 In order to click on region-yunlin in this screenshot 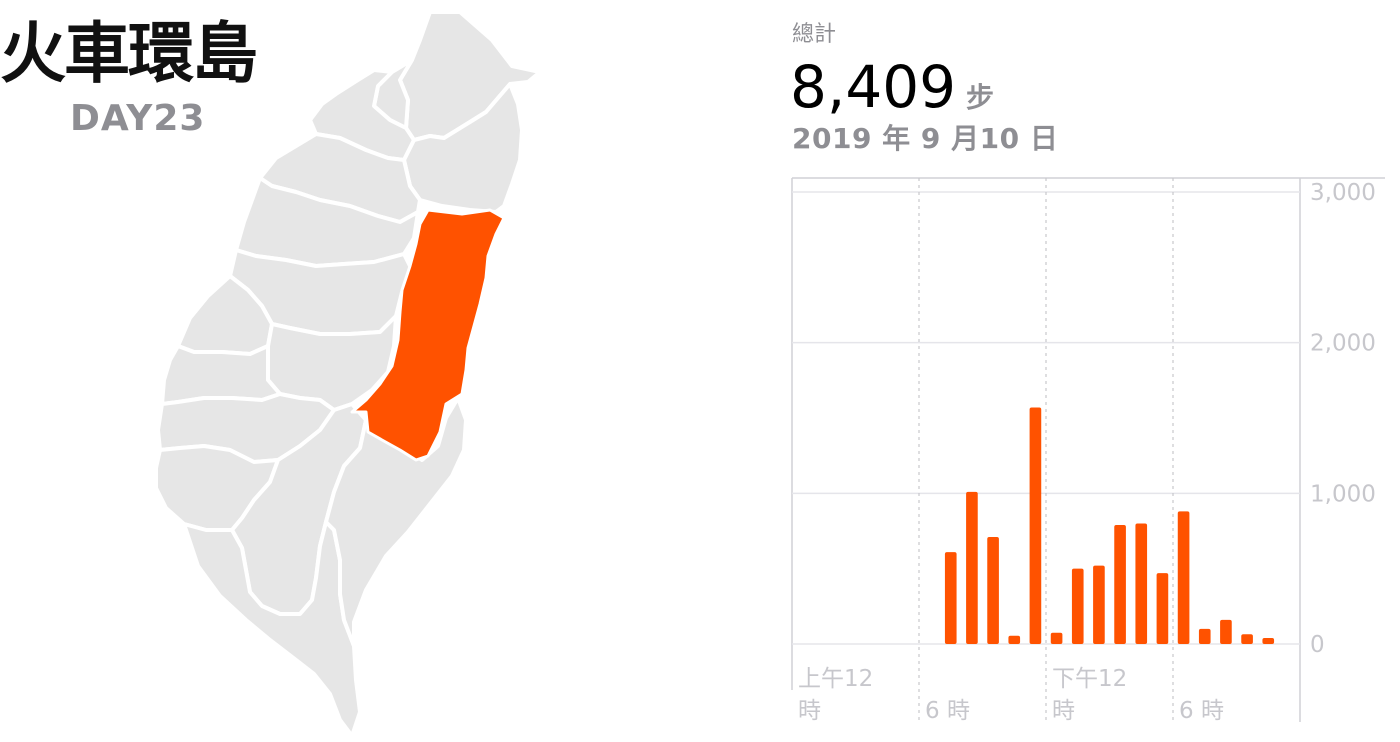, I will do `click(221, 375)`.